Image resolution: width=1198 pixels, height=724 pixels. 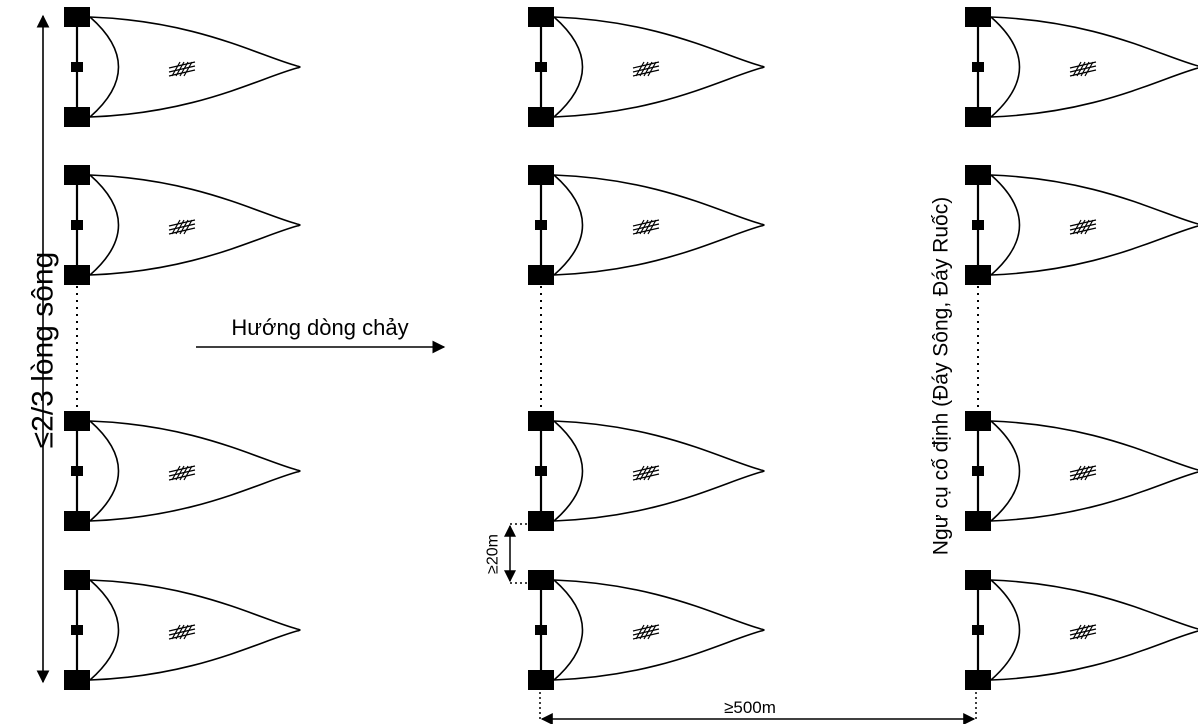 I want to click on gear-type-label: Ngư cụ cố định (Đáy Sông, Đáy Ruốc), so click(x=941, y=376).